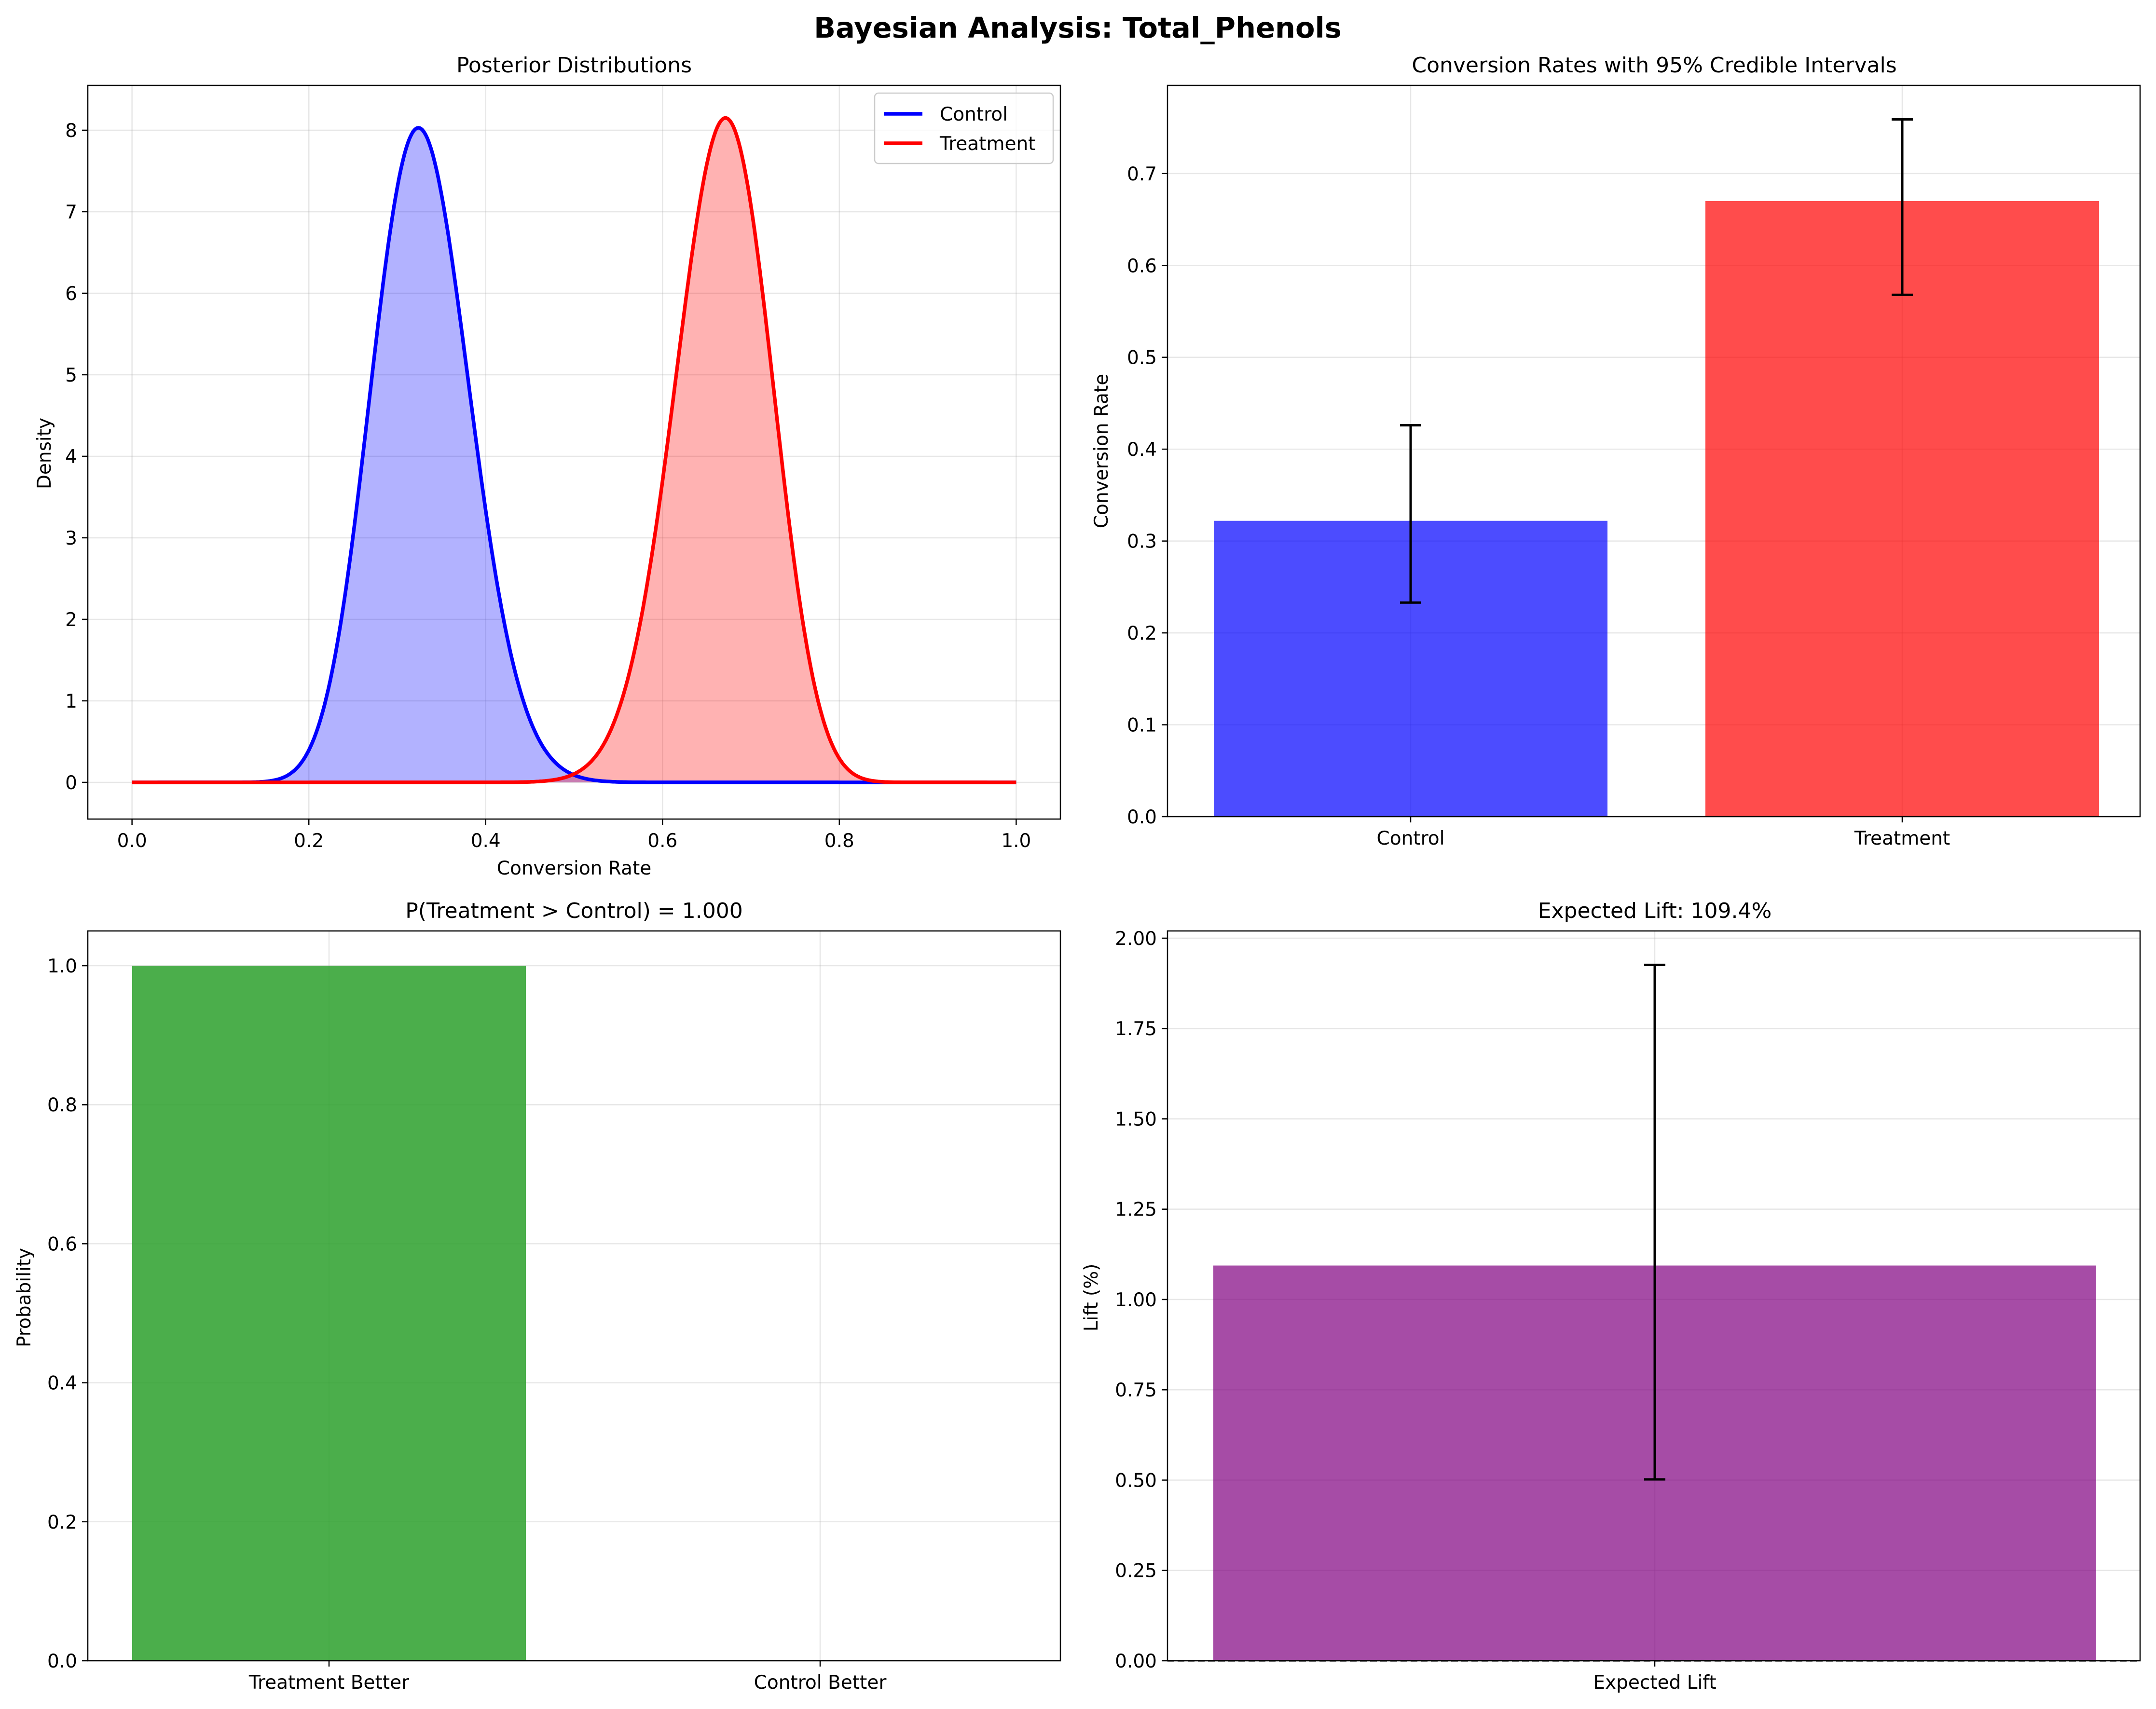 The height and width of the screenshot is (1709, 2156). I want to click on posterior-legend-box, so click(964, 128).